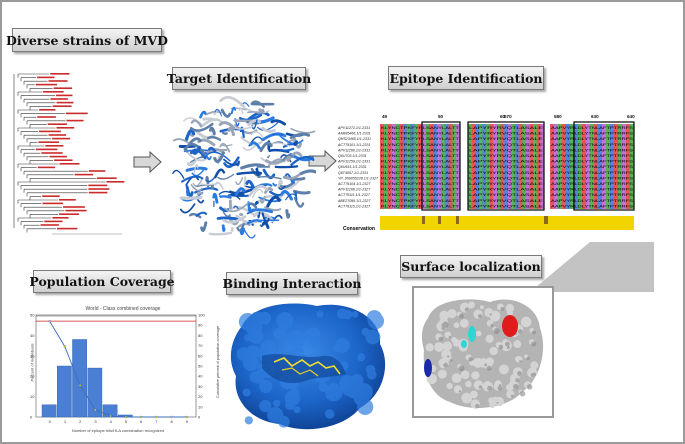  Describe the element at coordinates (471, 266) in the screenshot. I see `surface-title: Surface localization` at that location.